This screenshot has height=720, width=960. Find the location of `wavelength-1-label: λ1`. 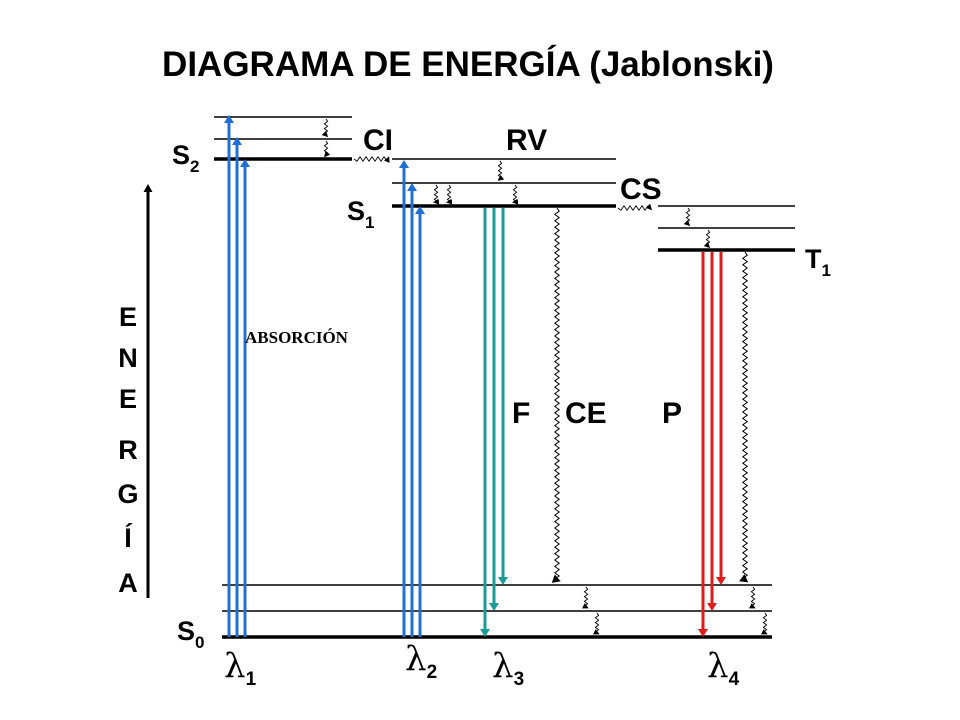

wavelength-1-label: λ1 is located at coordinates (240, 668).